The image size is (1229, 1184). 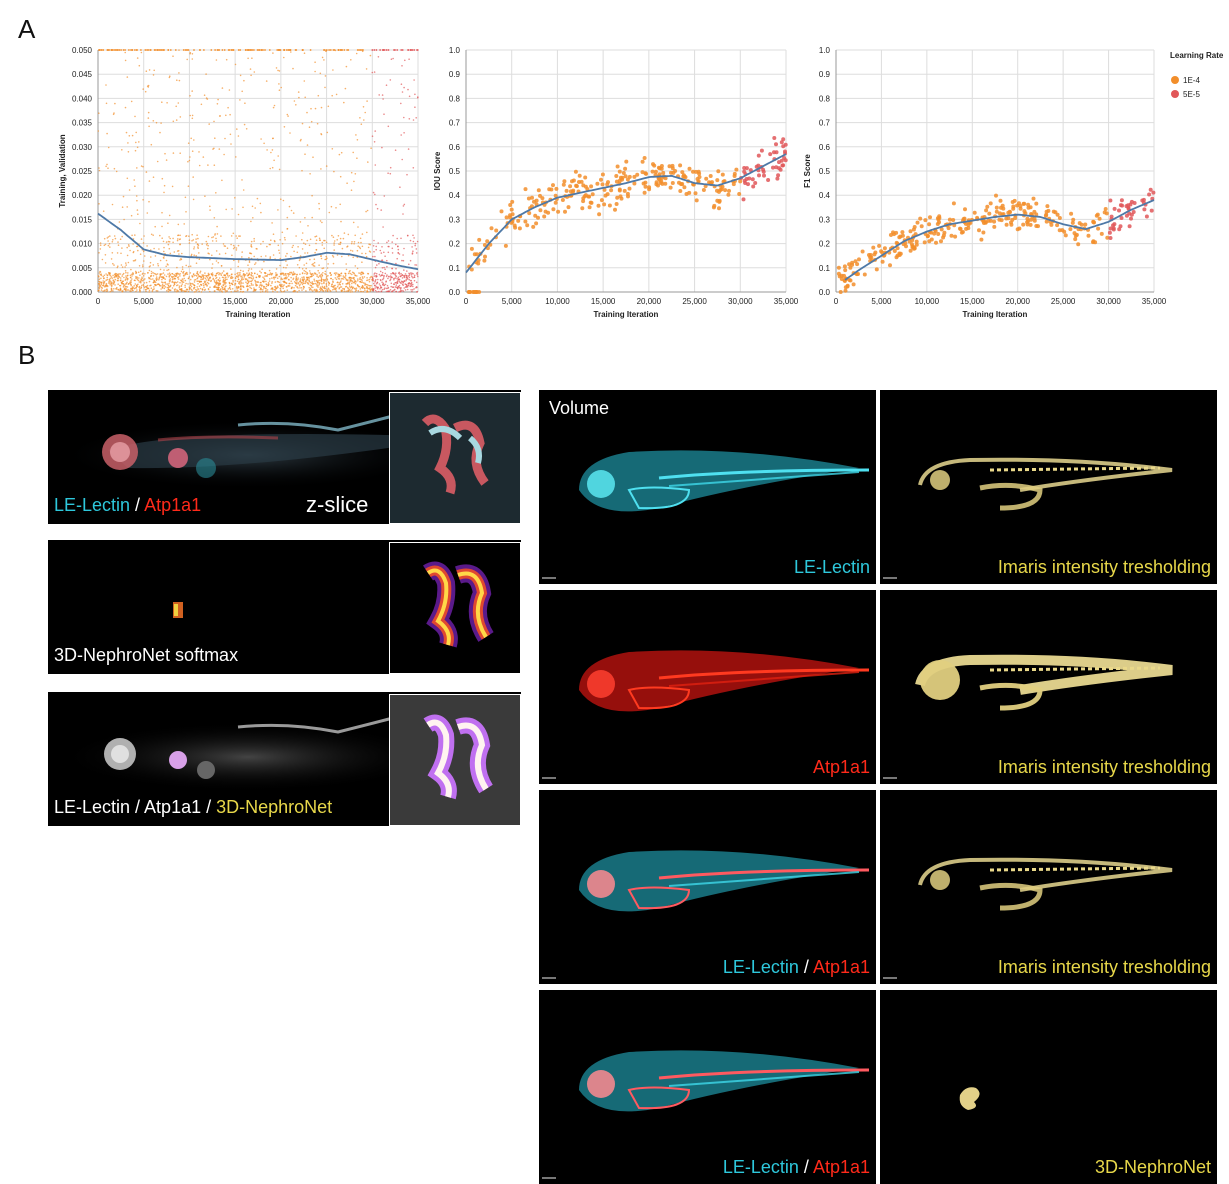 I want to click on x-tick-label: 5,000, so click(x=881, y=301).